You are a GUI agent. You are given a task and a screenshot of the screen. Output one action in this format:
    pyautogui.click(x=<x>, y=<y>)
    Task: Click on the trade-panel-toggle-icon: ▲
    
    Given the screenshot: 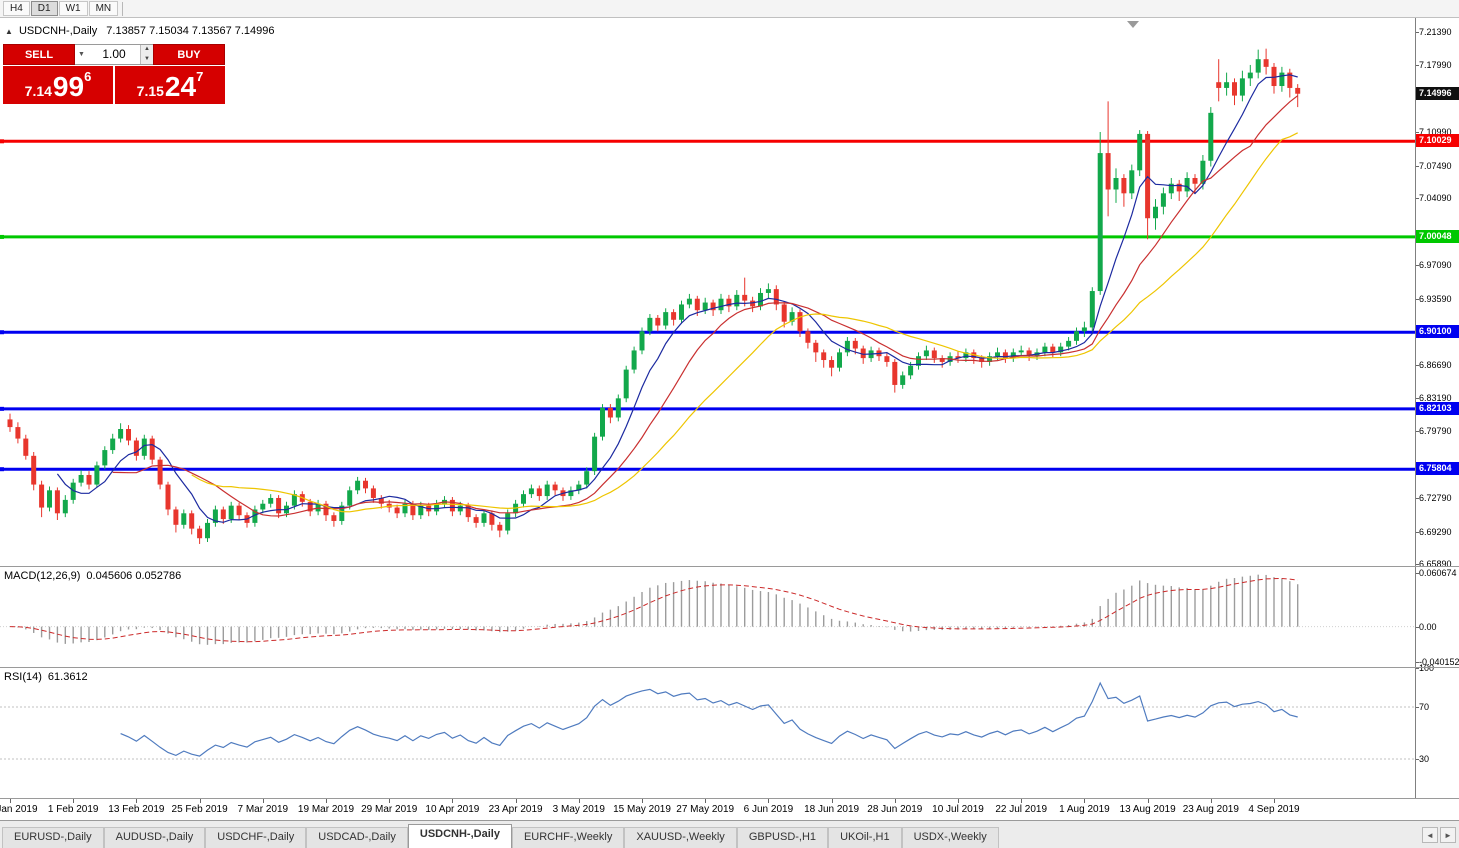 What is the action you would take?
    pyautogui.click(x=9, y=31)
    